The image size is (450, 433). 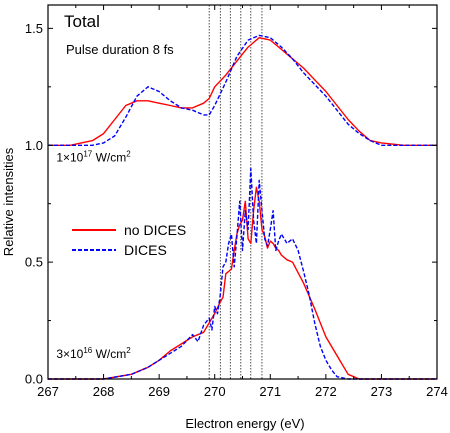 What do you see at coordinates (34, 145) in the screenshot?
I see `y-tick-label-2: 1.0` at bounding box center [34, 145].